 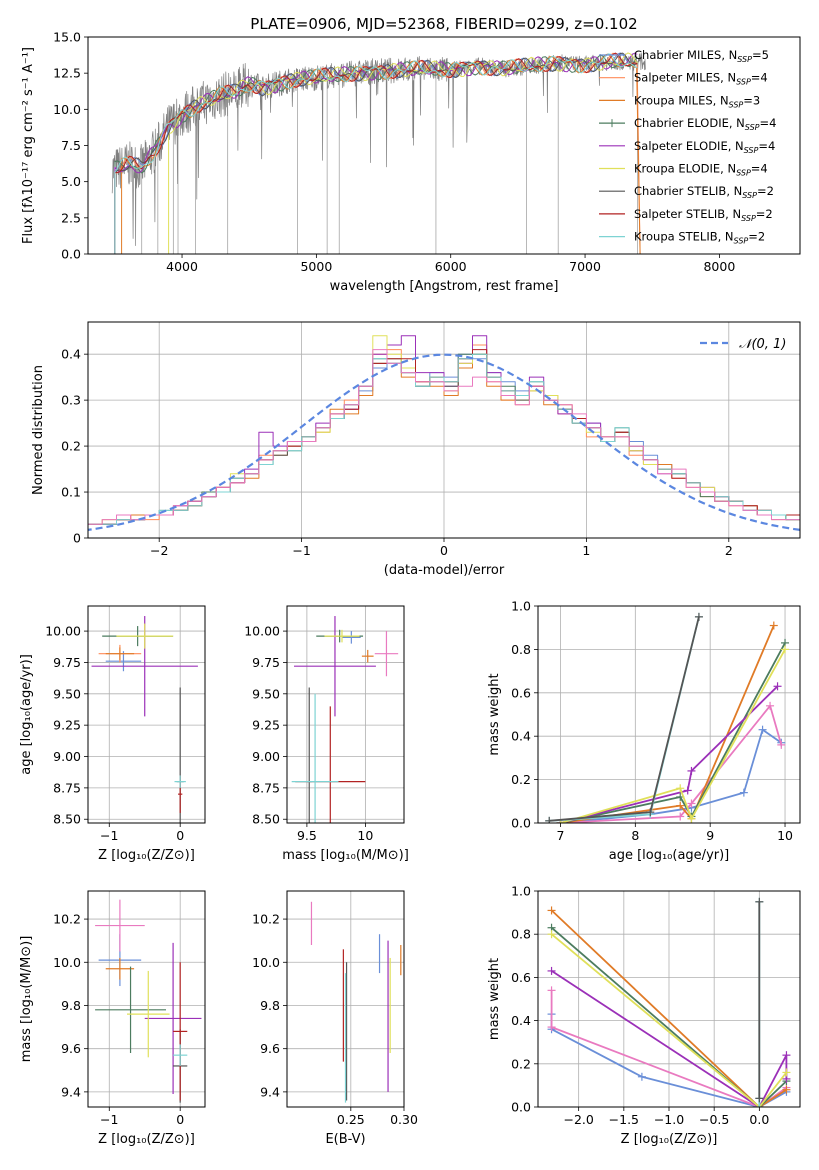 What do you see at coordinates (494, 714) in the screenshot?
I see `y-axis-label: mass weight` at bounding box center [494, 714].